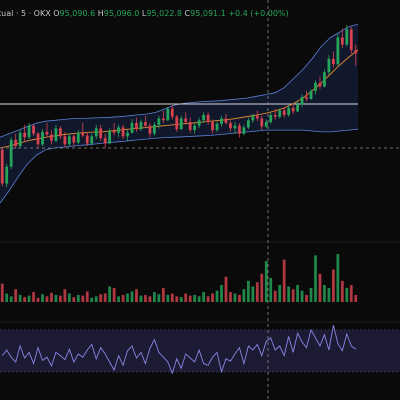 The height and width of the screenshot is (400, 400). Describe the element at coordinates (258, 13) in the screenshot. I see `change-value: +0.4 (+0.00%)` at that location.